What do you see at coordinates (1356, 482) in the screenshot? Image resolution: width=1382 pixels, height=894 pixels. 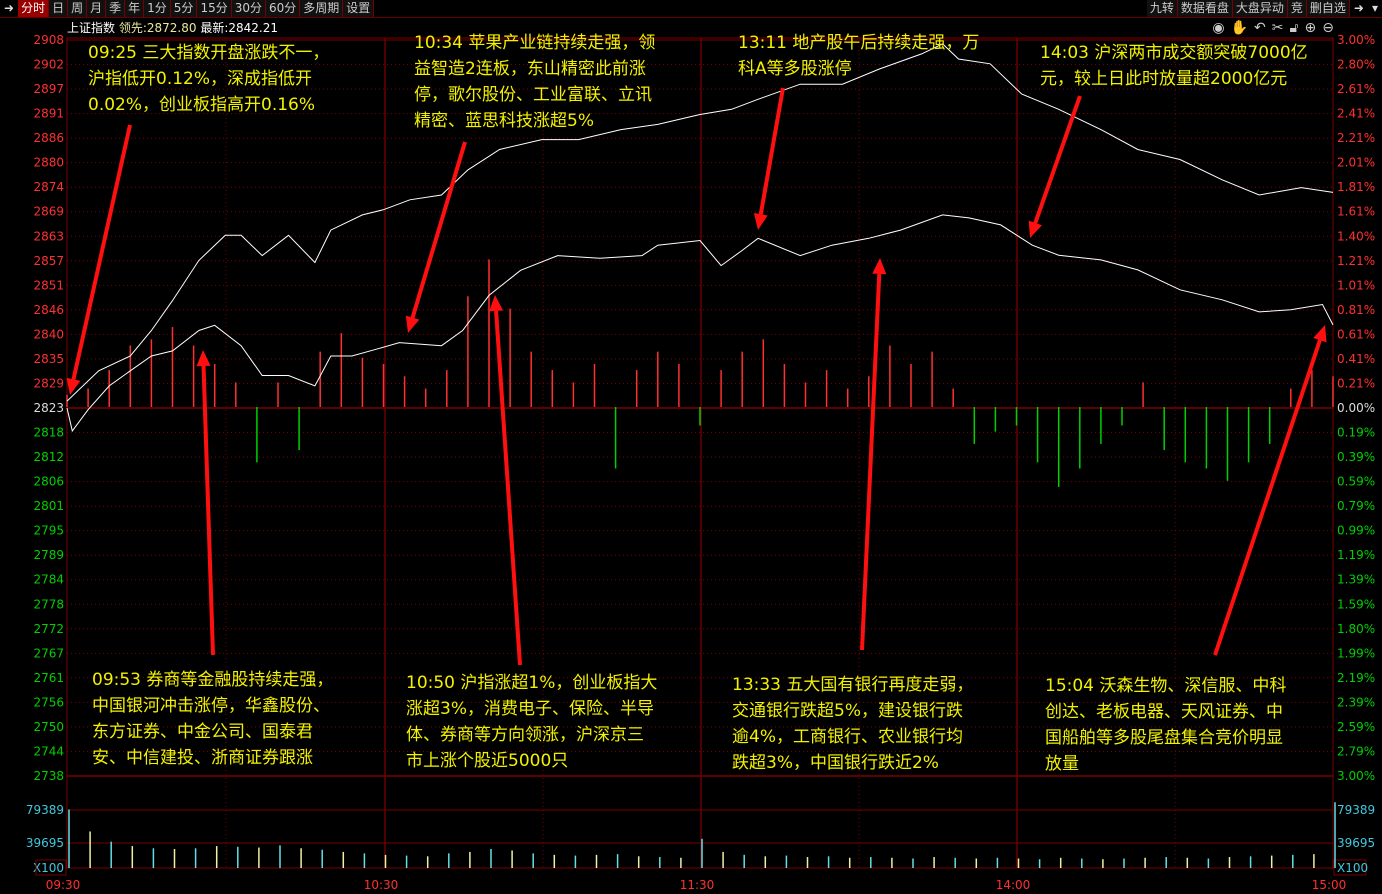 I see `pct-tick: 0.59%` at bounding box center [1356, 482].